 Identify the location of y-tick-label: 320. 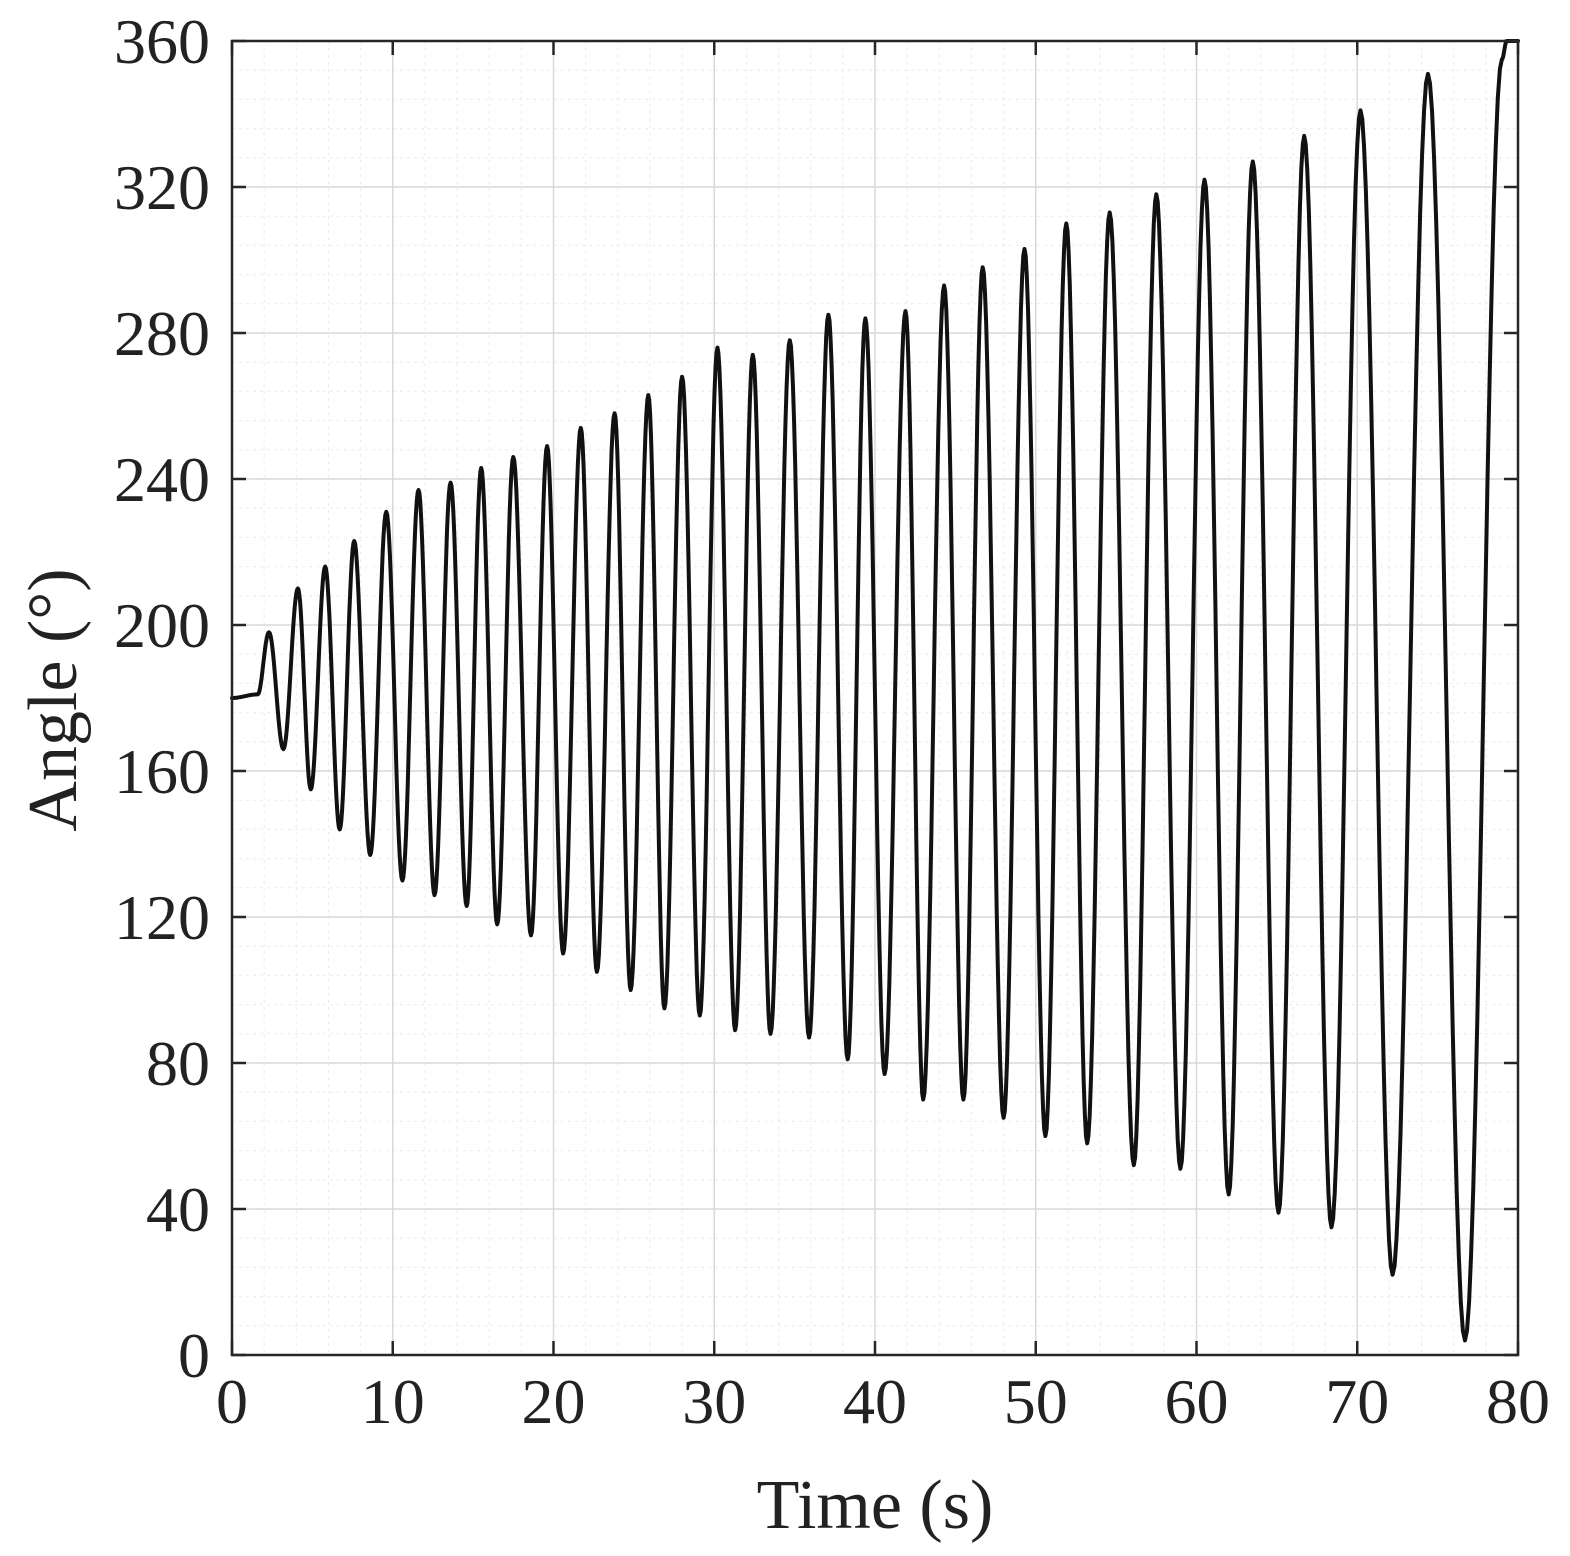
(162, 187).